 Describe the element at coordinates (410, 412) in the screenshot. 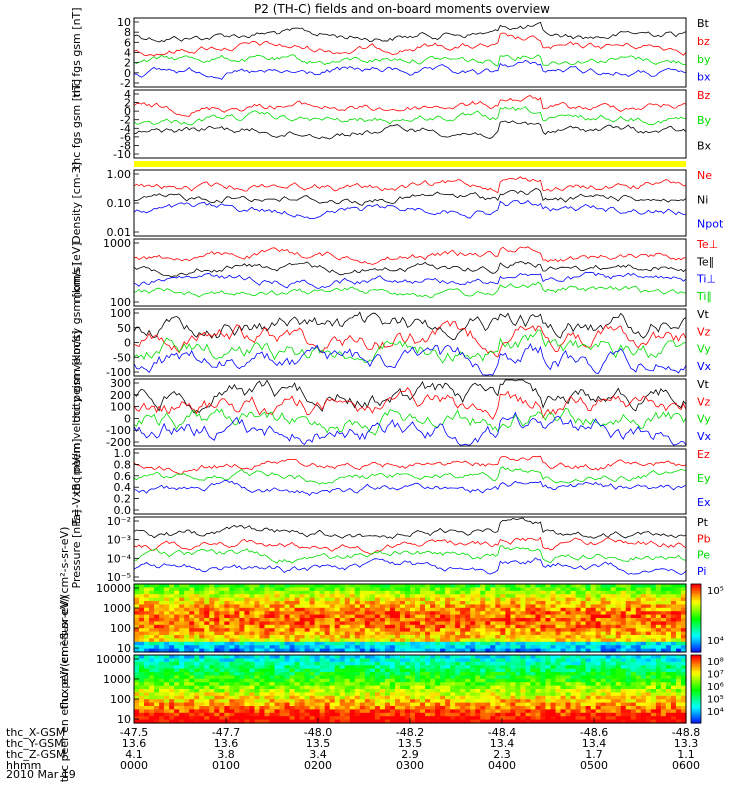

I see `panel-frame` at that location.